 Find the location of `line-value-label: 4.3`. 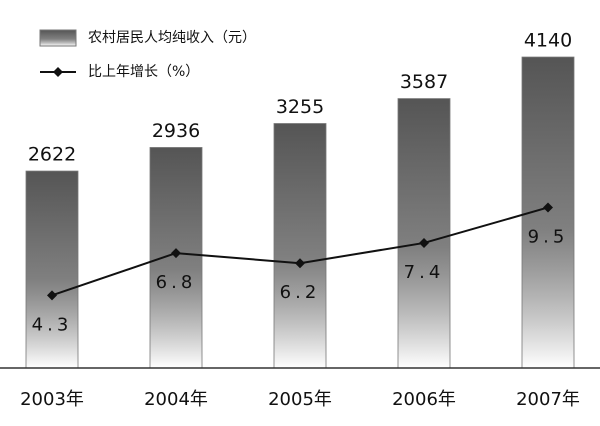

line-value-label: 4.3 is located at coordinates (52, 324).